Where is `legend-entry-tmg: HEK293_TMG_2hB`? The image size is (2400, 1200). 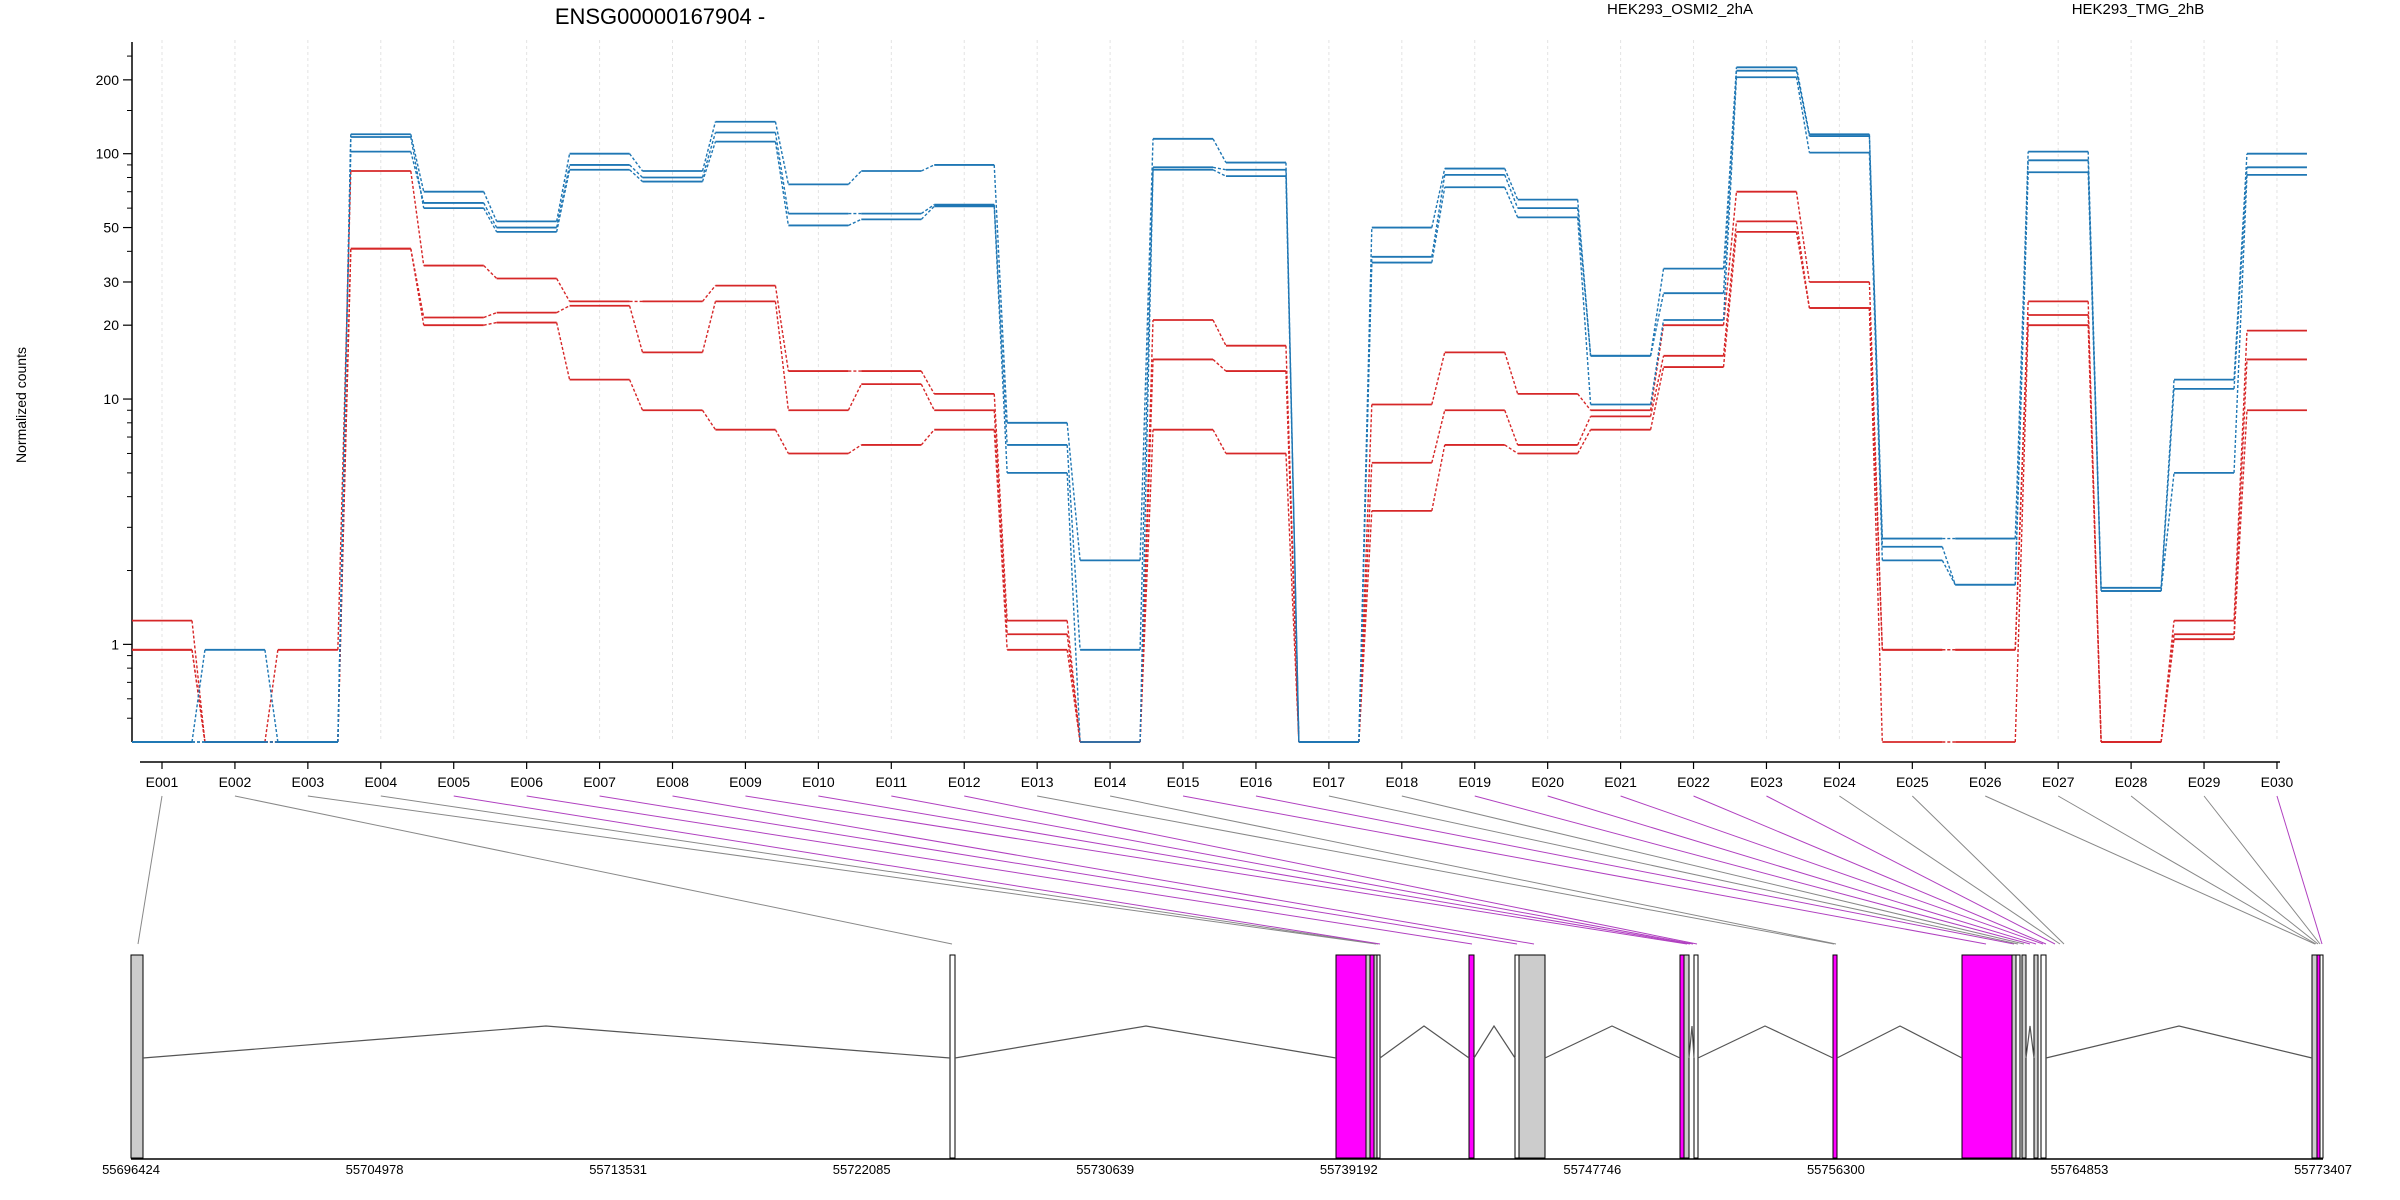 legend-entry-tmg: HEK293_TMG_2hB is located at coordinates (2138, 9).